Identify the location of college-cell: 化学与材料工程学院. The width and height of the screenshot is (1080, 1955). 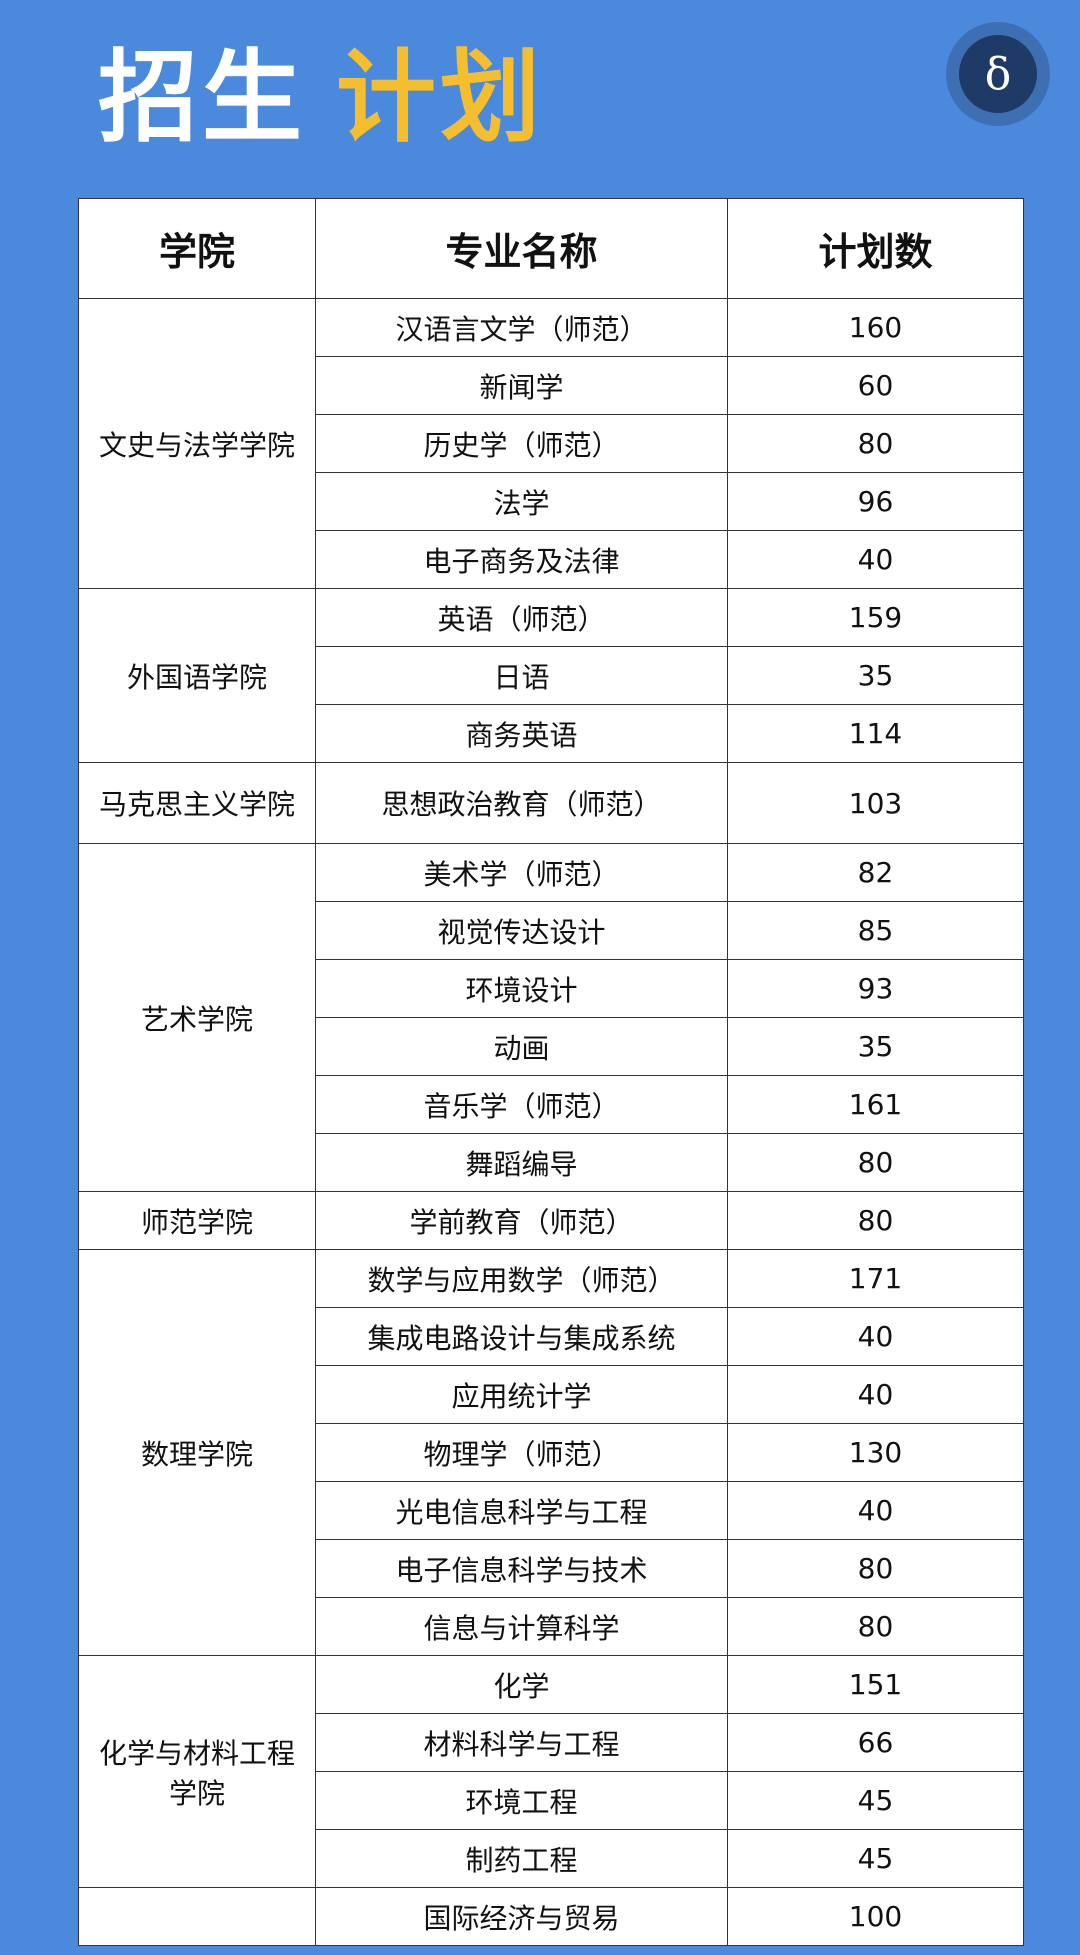
(197, 1771).